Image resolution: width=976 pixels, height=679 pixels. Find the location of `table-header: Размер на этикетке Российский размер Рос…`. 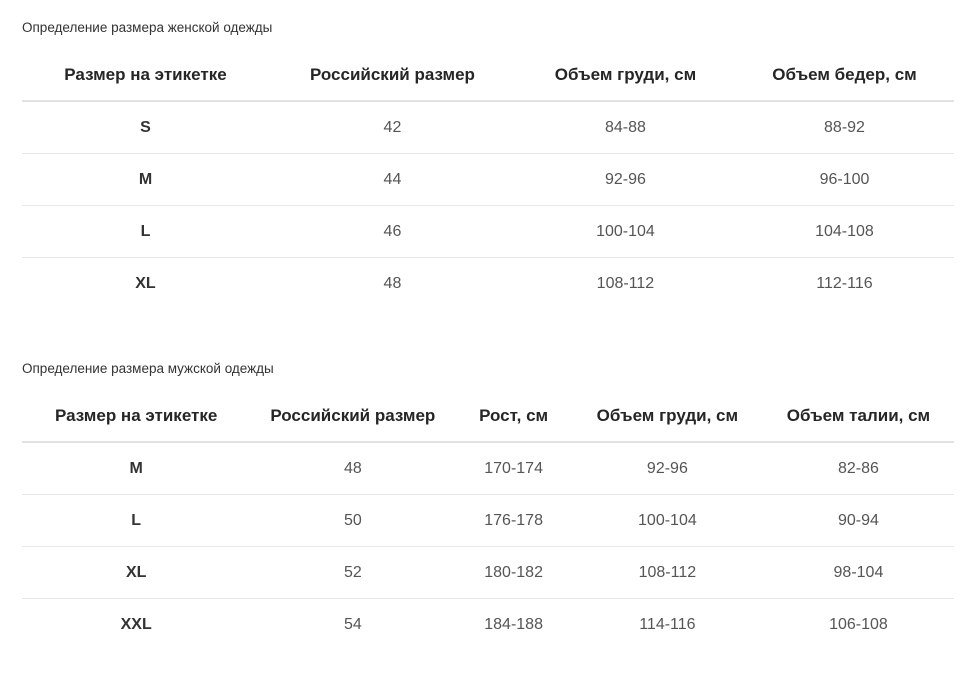

table-header: Размер на этикетке Российский размер Рос… is located at coordinates (488, 418).